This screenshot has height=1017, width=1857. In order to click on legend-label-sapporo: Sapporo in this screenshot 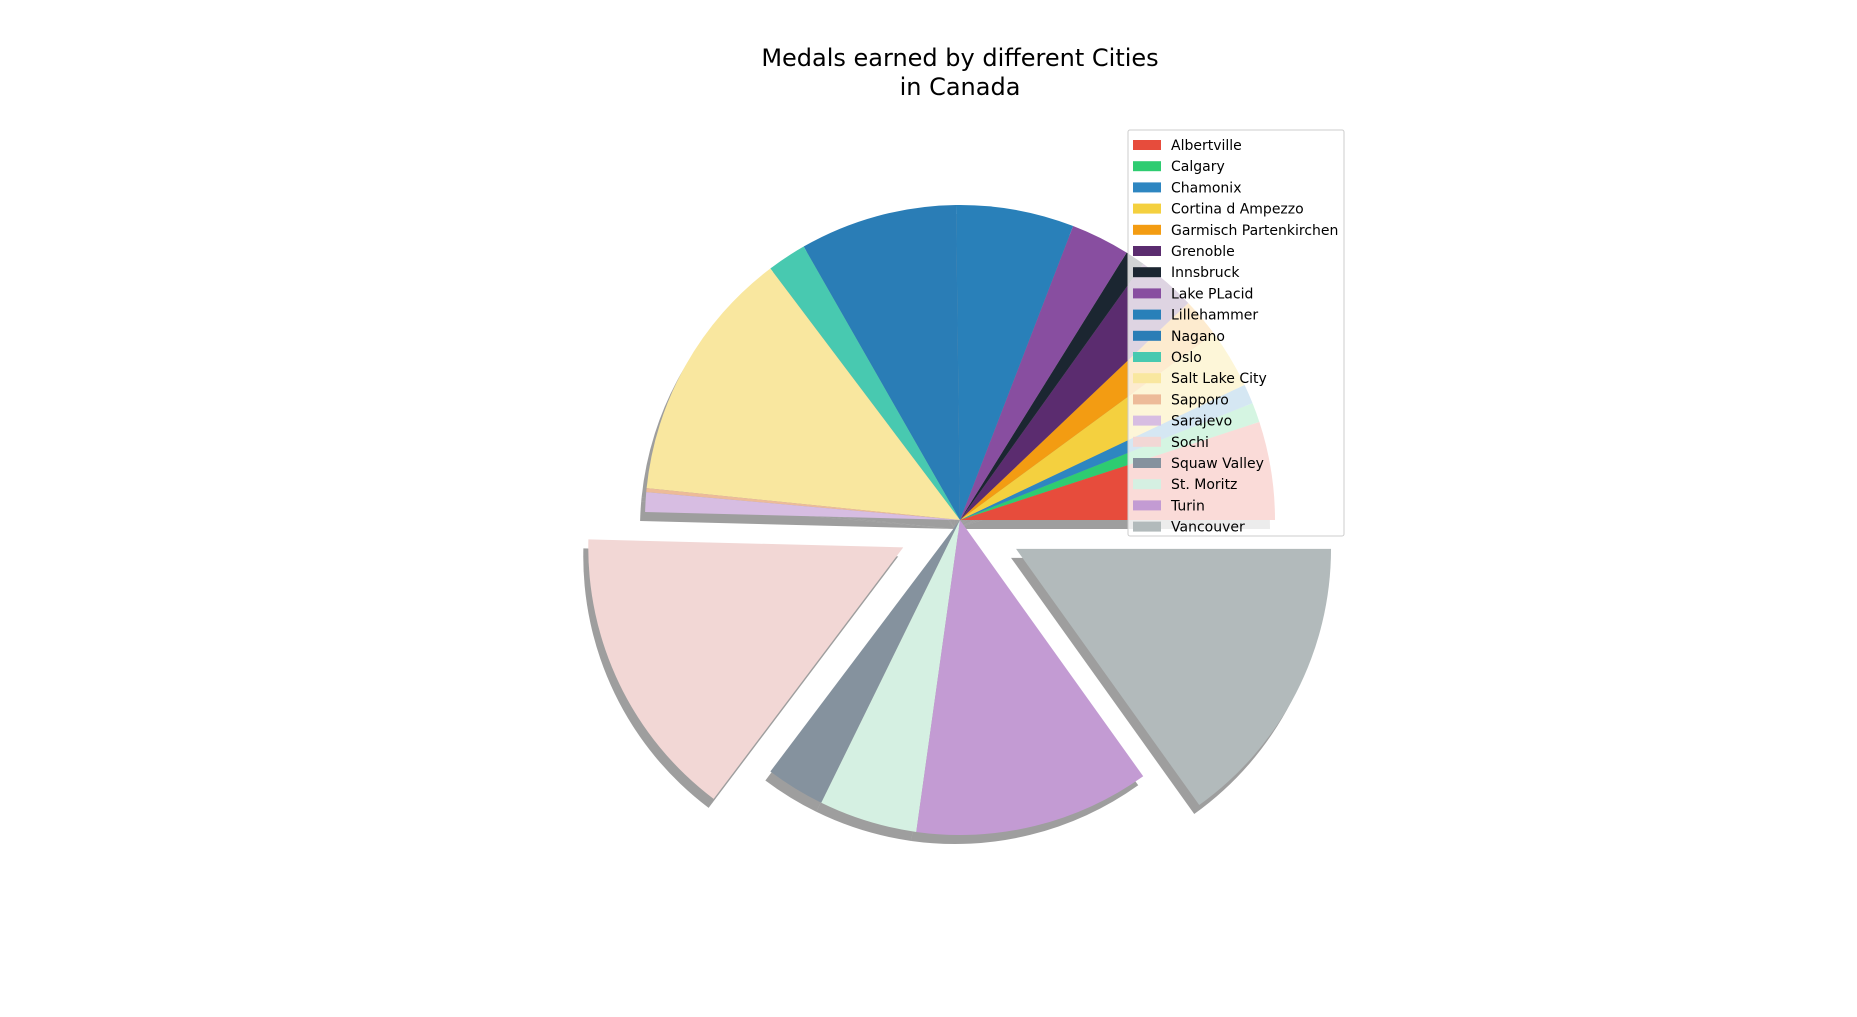, I will do `click(1200, 400)`.